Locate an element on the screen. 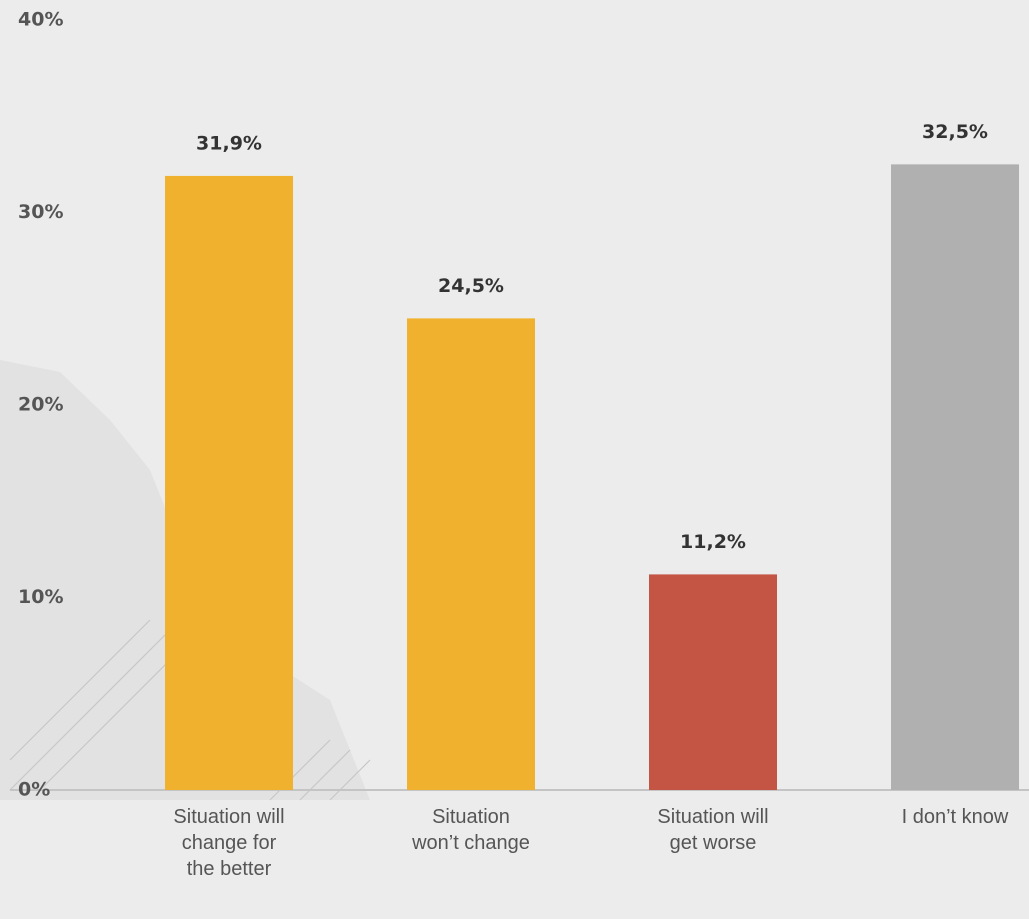  value-label: 11,2% is located at coordinates (713, 542).